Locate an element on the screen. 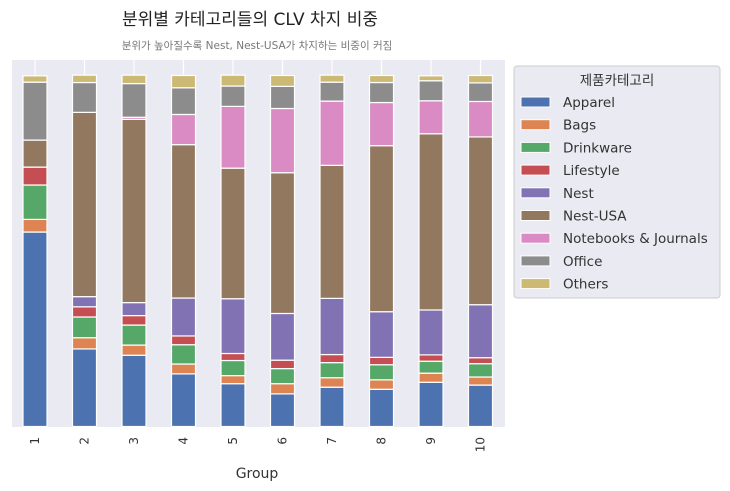  legend-item-label: Nest is located at coordinates (578, 194).